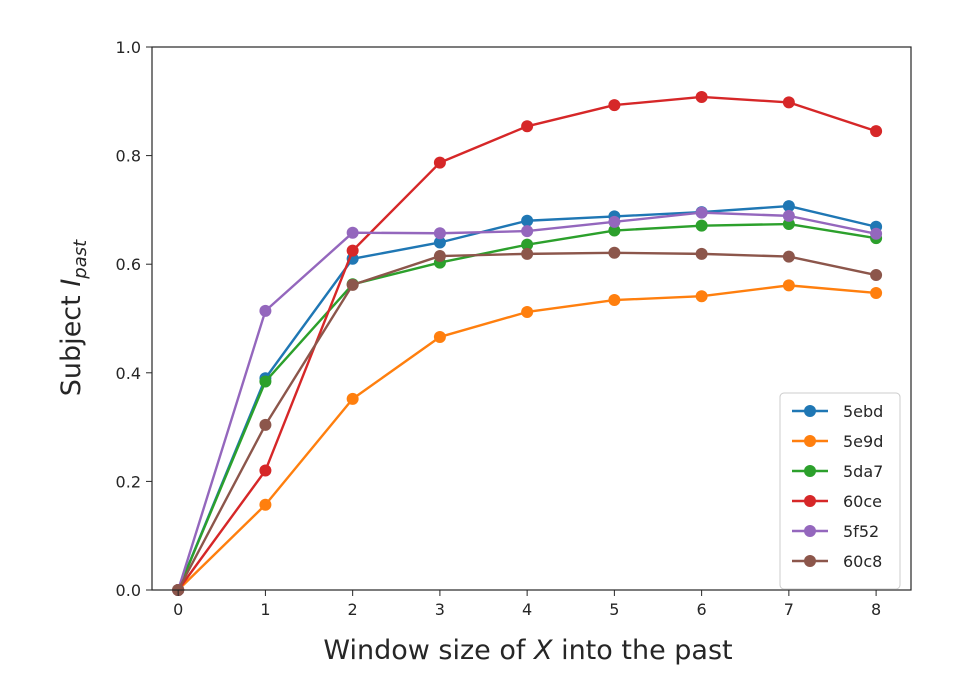 The height and width of the screenshot is (682, 968). I want to click on legend-label: 60c8, so click(862, 561).